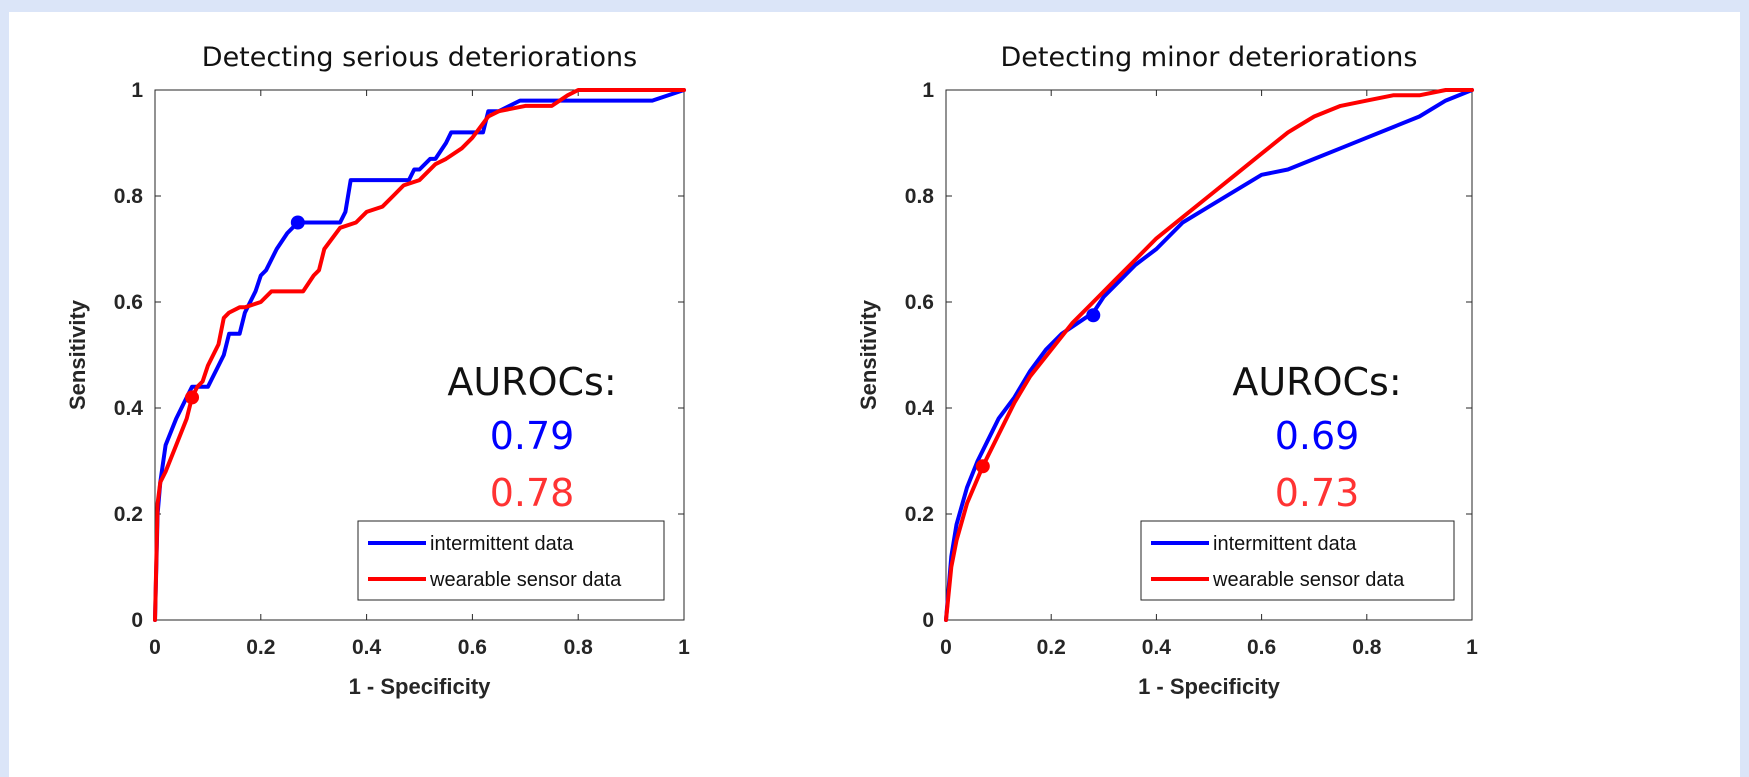 The image size is (1749, 777). I want to click on chart-title: Detecting minor deteriorations, so click(1209, 57).